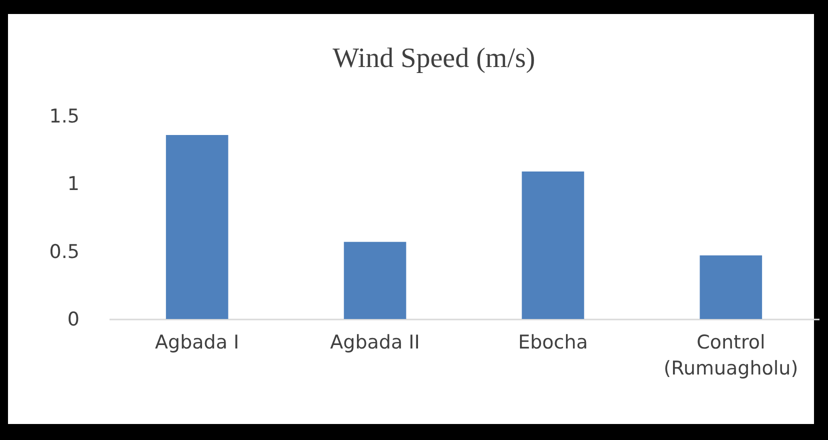  I want to click on y-tick-label: 1, so click(73, 184).